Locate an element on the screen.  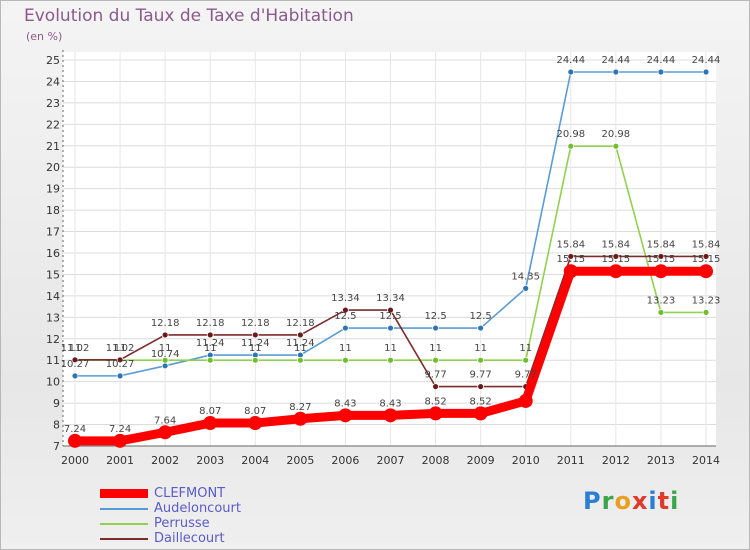
x-tick-label: 2008 is located at coordinates (436, 460).